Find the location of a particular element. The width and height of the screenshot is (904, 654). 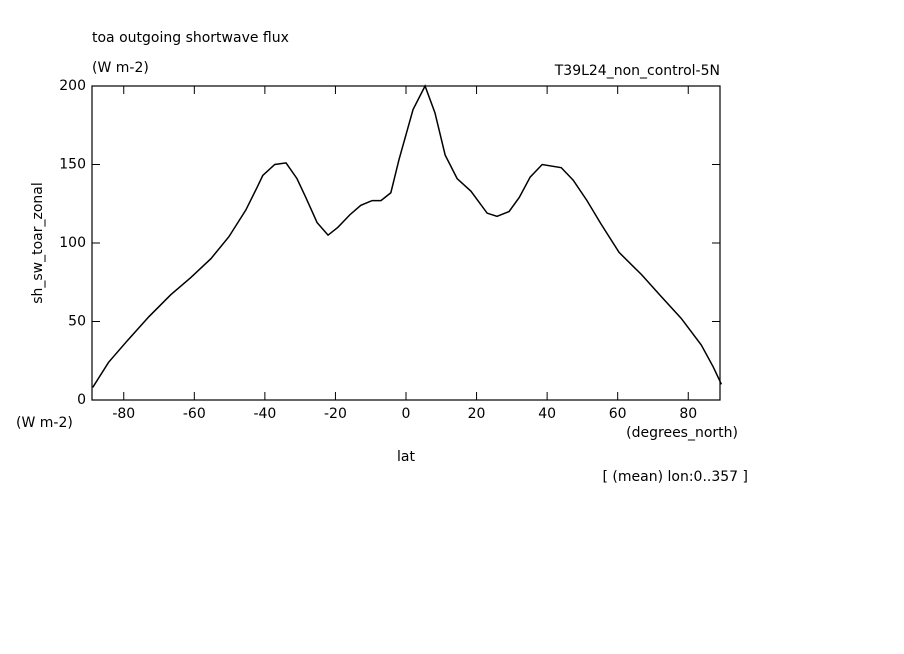

x-tick-label: -80 is located at coordinates (123, 414).